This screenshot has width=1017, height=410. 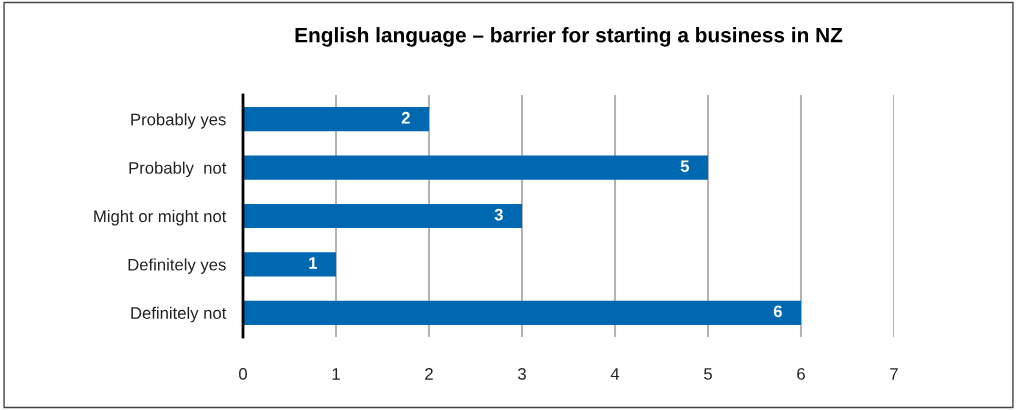 I want to click on x-tick-label: 4, so click(x=615, y=374).